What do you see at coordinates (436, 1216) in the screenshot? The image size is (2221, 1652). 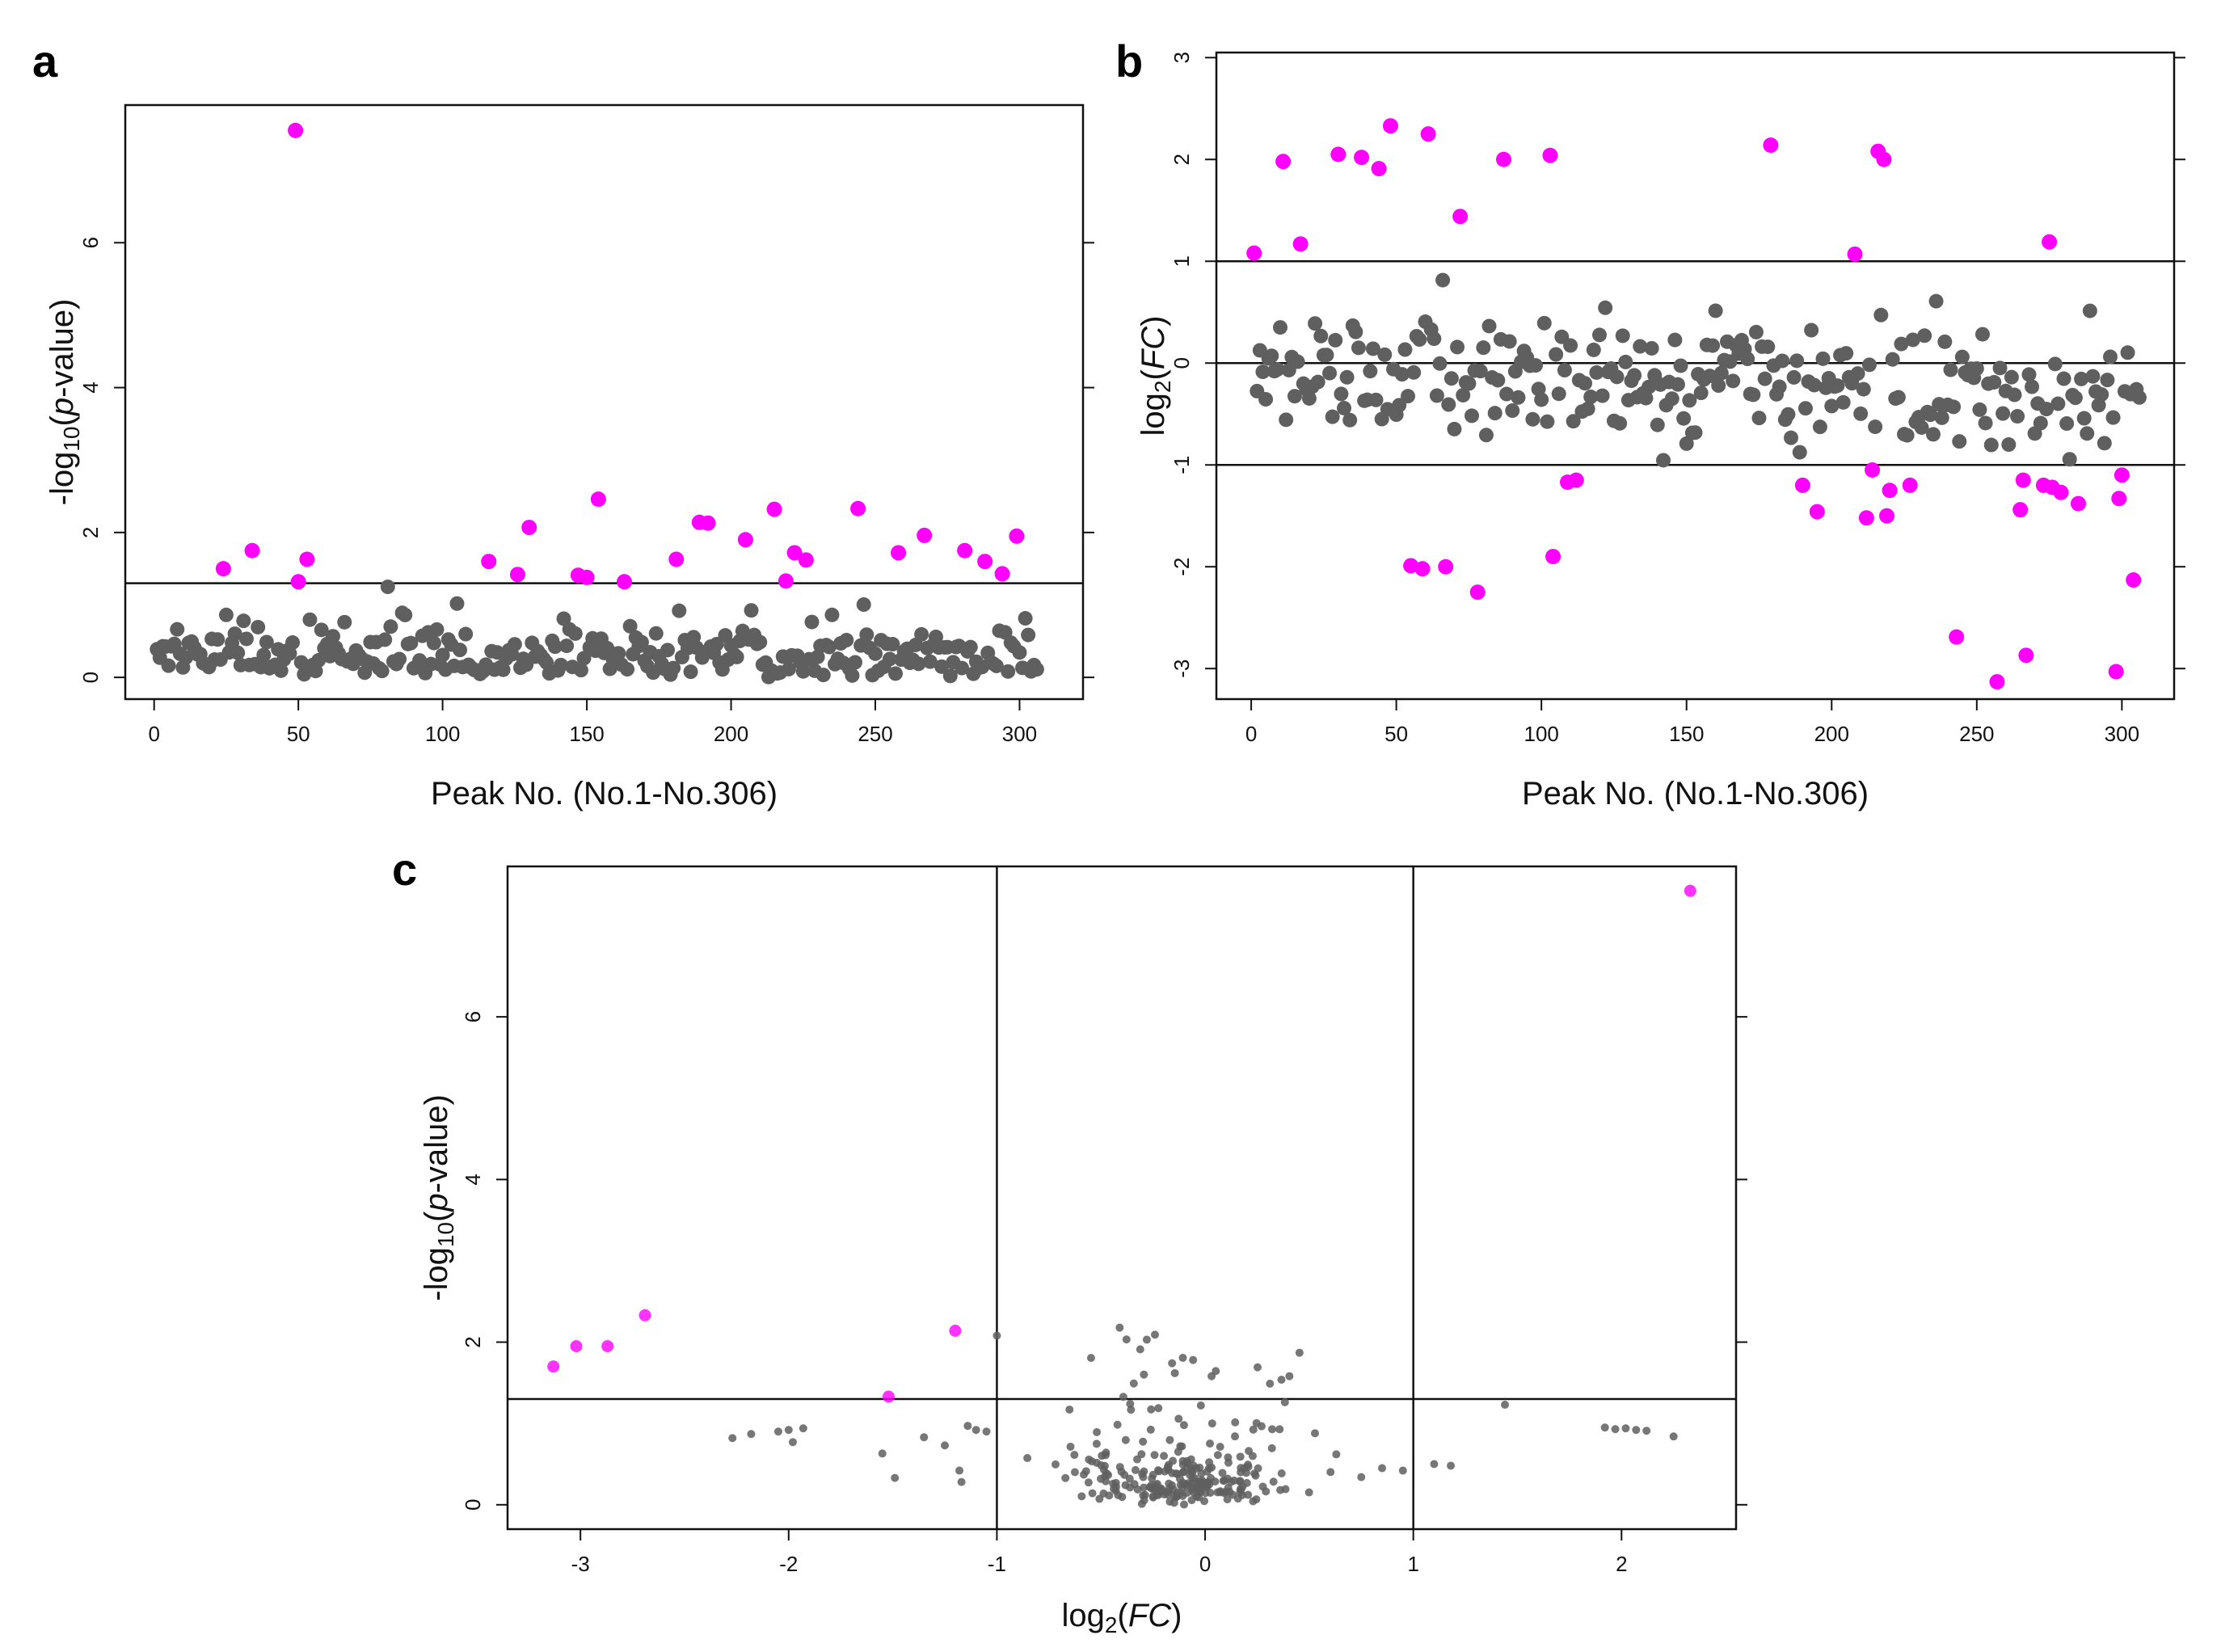 I see `y-axis-label-c-open: (` at bounding box center [436, 1216].